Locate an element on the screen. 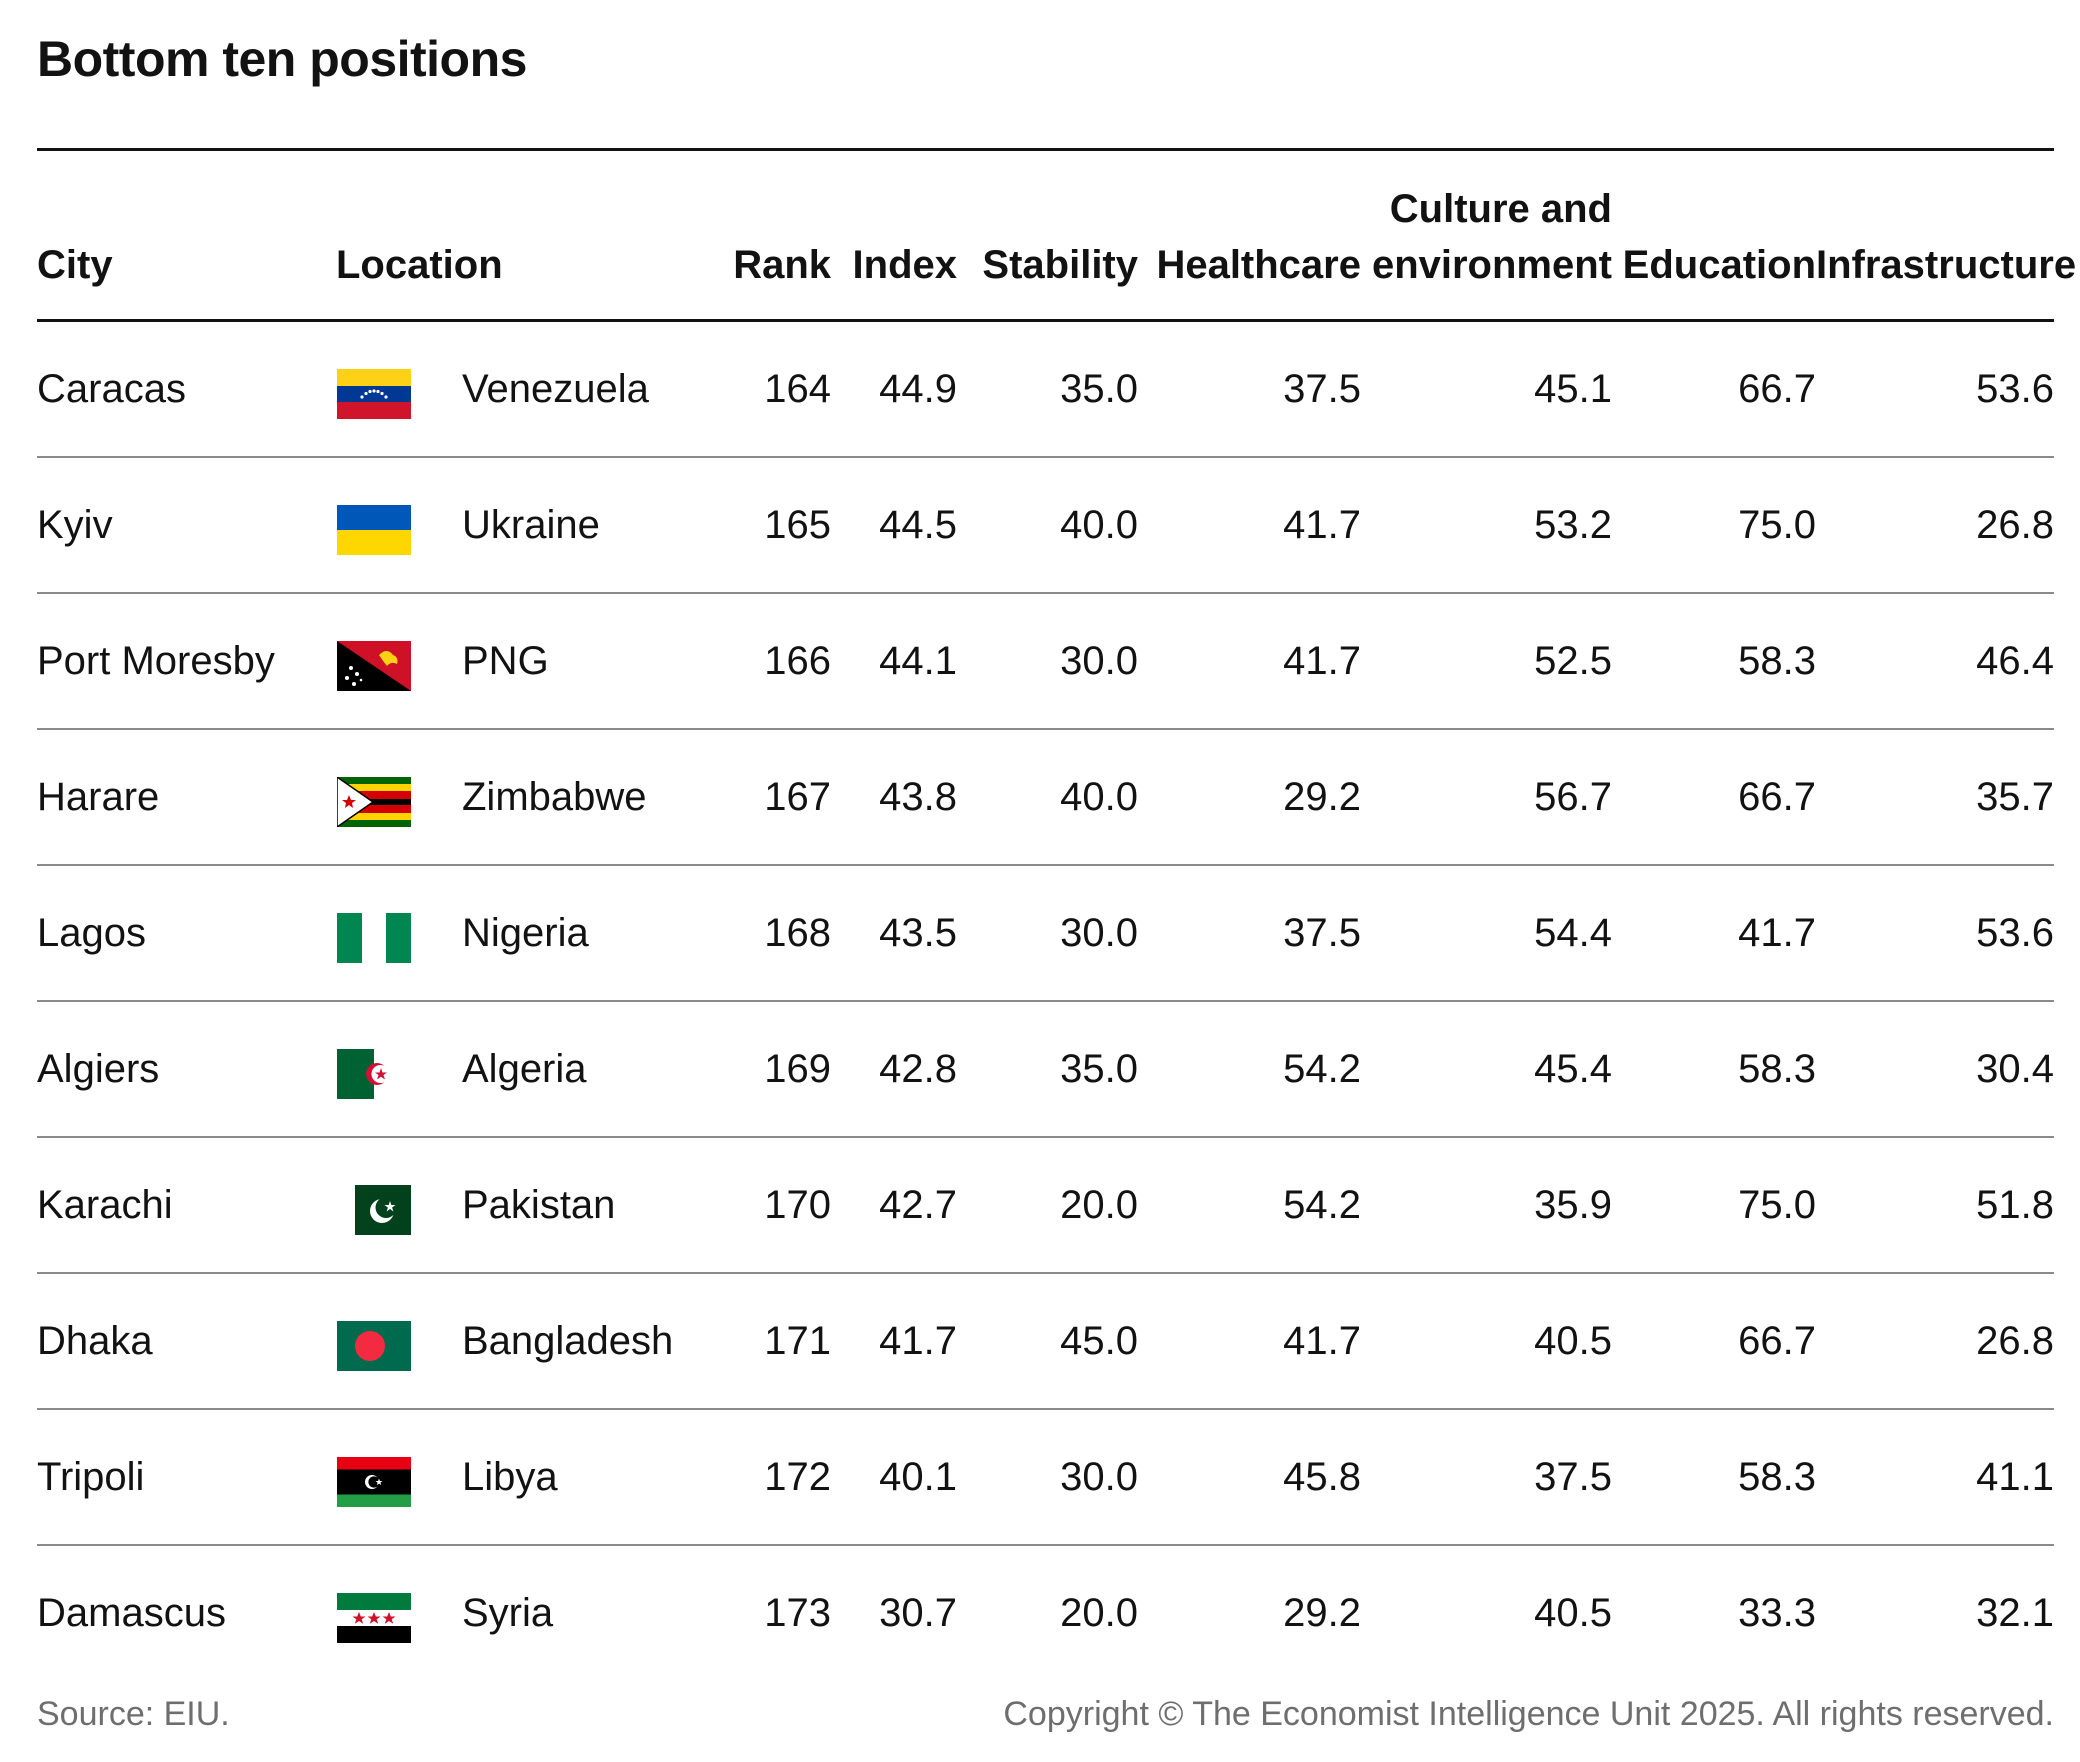 This screenshot has height=1762, width=2080. rank-cell: 167 is located at coordinates (797, 797).